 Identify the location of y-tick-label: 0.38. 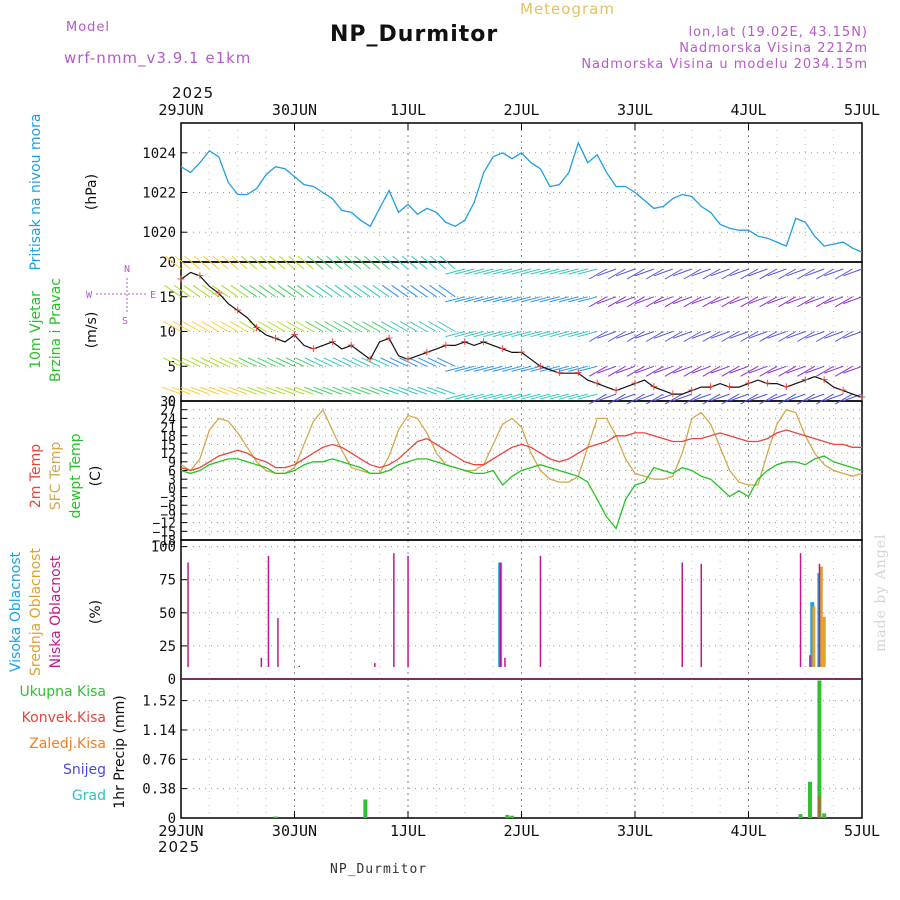
(159, 790).